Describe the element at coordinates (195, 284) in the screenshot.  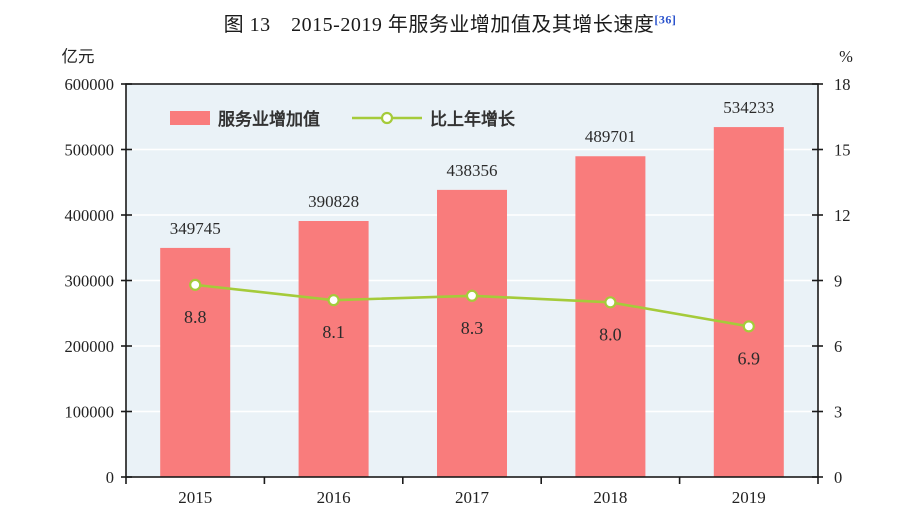
I see `line-marker-2015` at that location.